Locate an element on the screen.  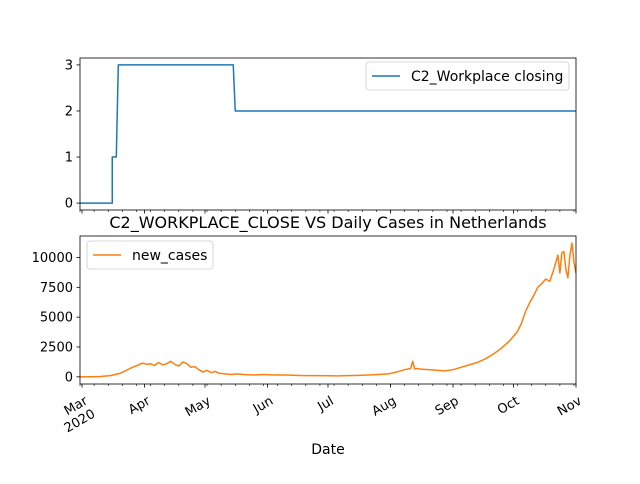
y-tick-label: 5000 is located at coordinates (56, 318).